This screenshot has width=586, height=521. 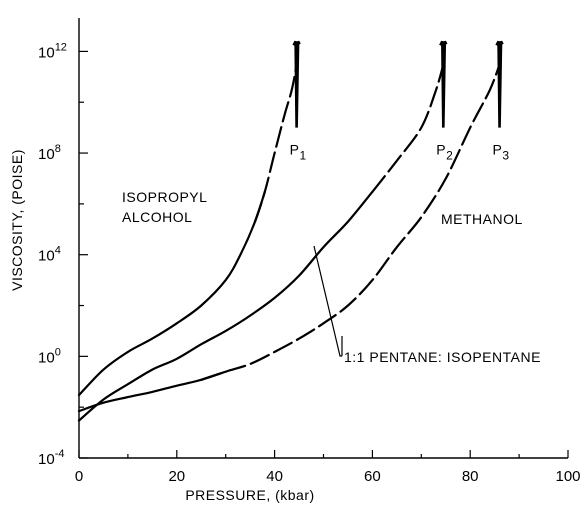 What do you see at coordinates (275, 143) in the screenshot?
I see `series-0-dashed` at bounding box center [275, 143].